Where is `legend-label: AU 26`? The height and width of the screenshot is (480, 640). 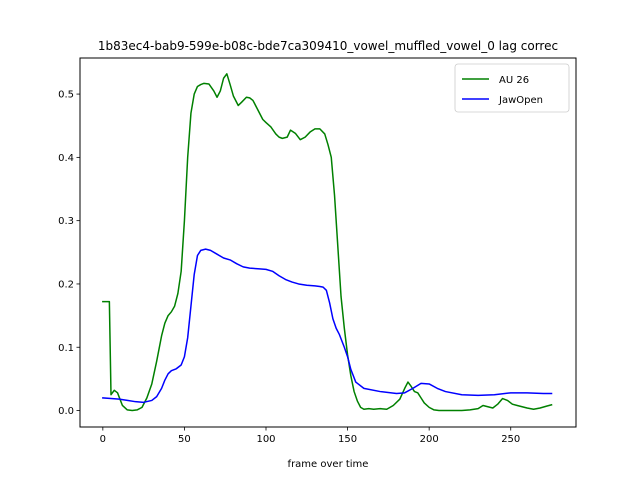
legend-label: AU 26 is located at coordinates (514, 80).